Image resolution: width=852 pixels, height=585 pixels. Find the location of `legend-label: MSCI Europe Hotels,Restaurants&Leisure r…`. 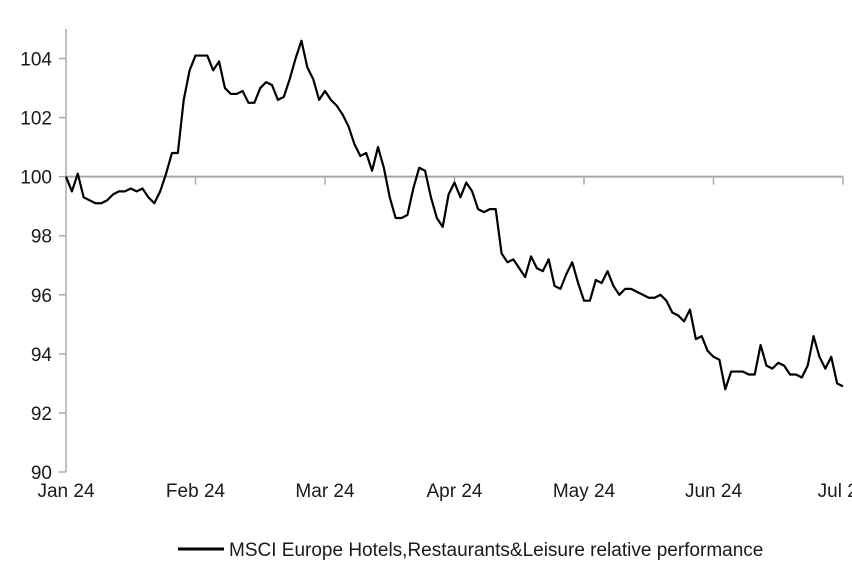

legend-label: MSCI Europe Hotels,Restaurants&Leisure r… is located at coordinates (496, 550).